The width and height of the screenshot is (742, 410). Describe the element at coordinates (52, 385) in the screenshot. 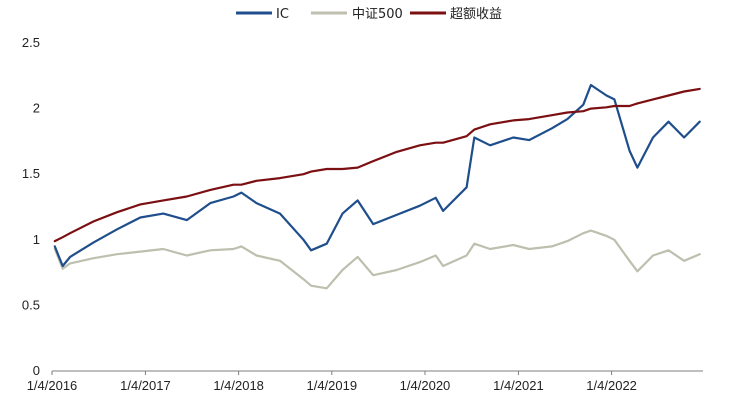

I see `x-tick-label: 1/4/2016` at that location.